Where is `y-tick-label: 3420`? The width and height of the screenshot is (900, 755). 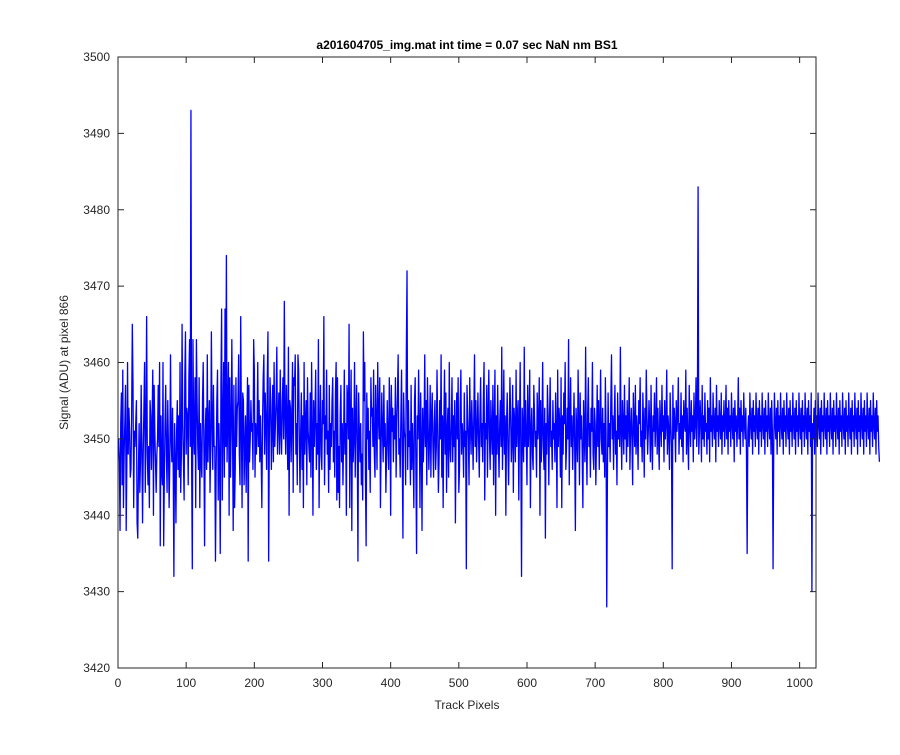
y-tick-label: 3420 is located at coordinates (96, 668).